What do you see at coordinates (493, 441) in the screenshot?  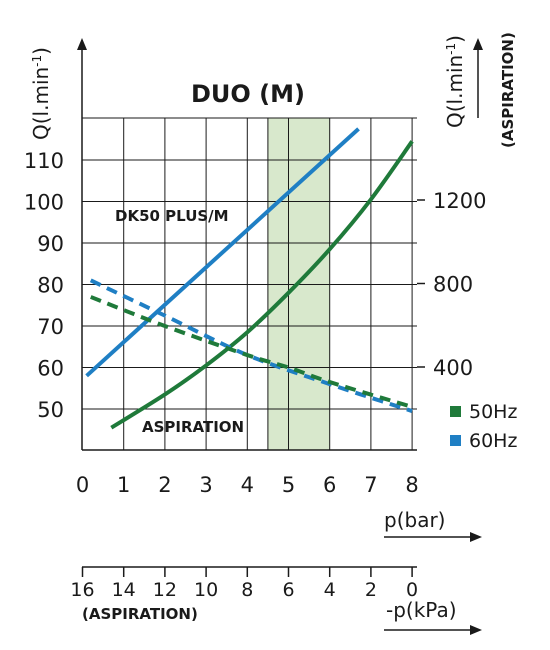 I see `legend-label-60hz: 60Hz` at bounding box center [493, 441].